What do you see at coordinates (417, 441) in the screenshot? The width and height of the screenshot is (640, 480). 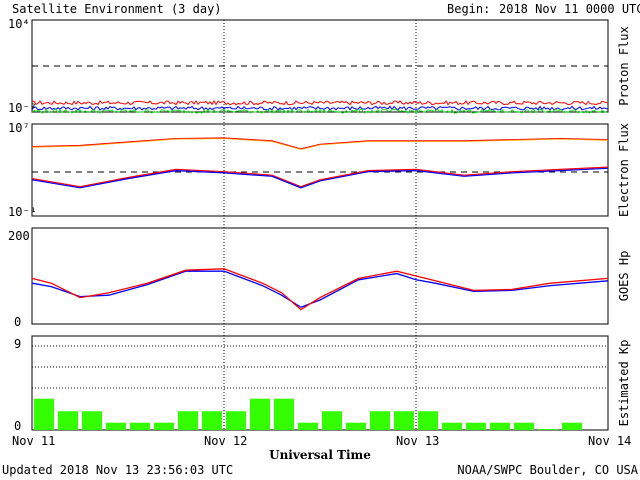 I see `xtick-nov13: Nov 13` at bounding box center [417, 441].